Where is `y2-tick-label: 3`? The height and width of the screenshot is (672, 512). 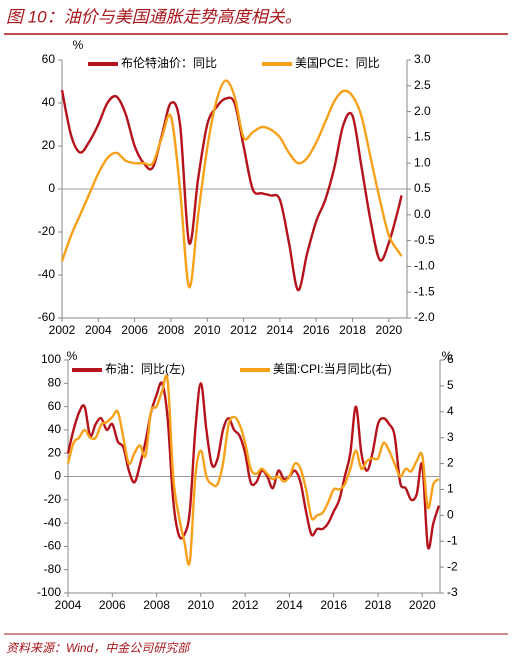
y2-tick-label: 3 is located at coordinates (450, 437).